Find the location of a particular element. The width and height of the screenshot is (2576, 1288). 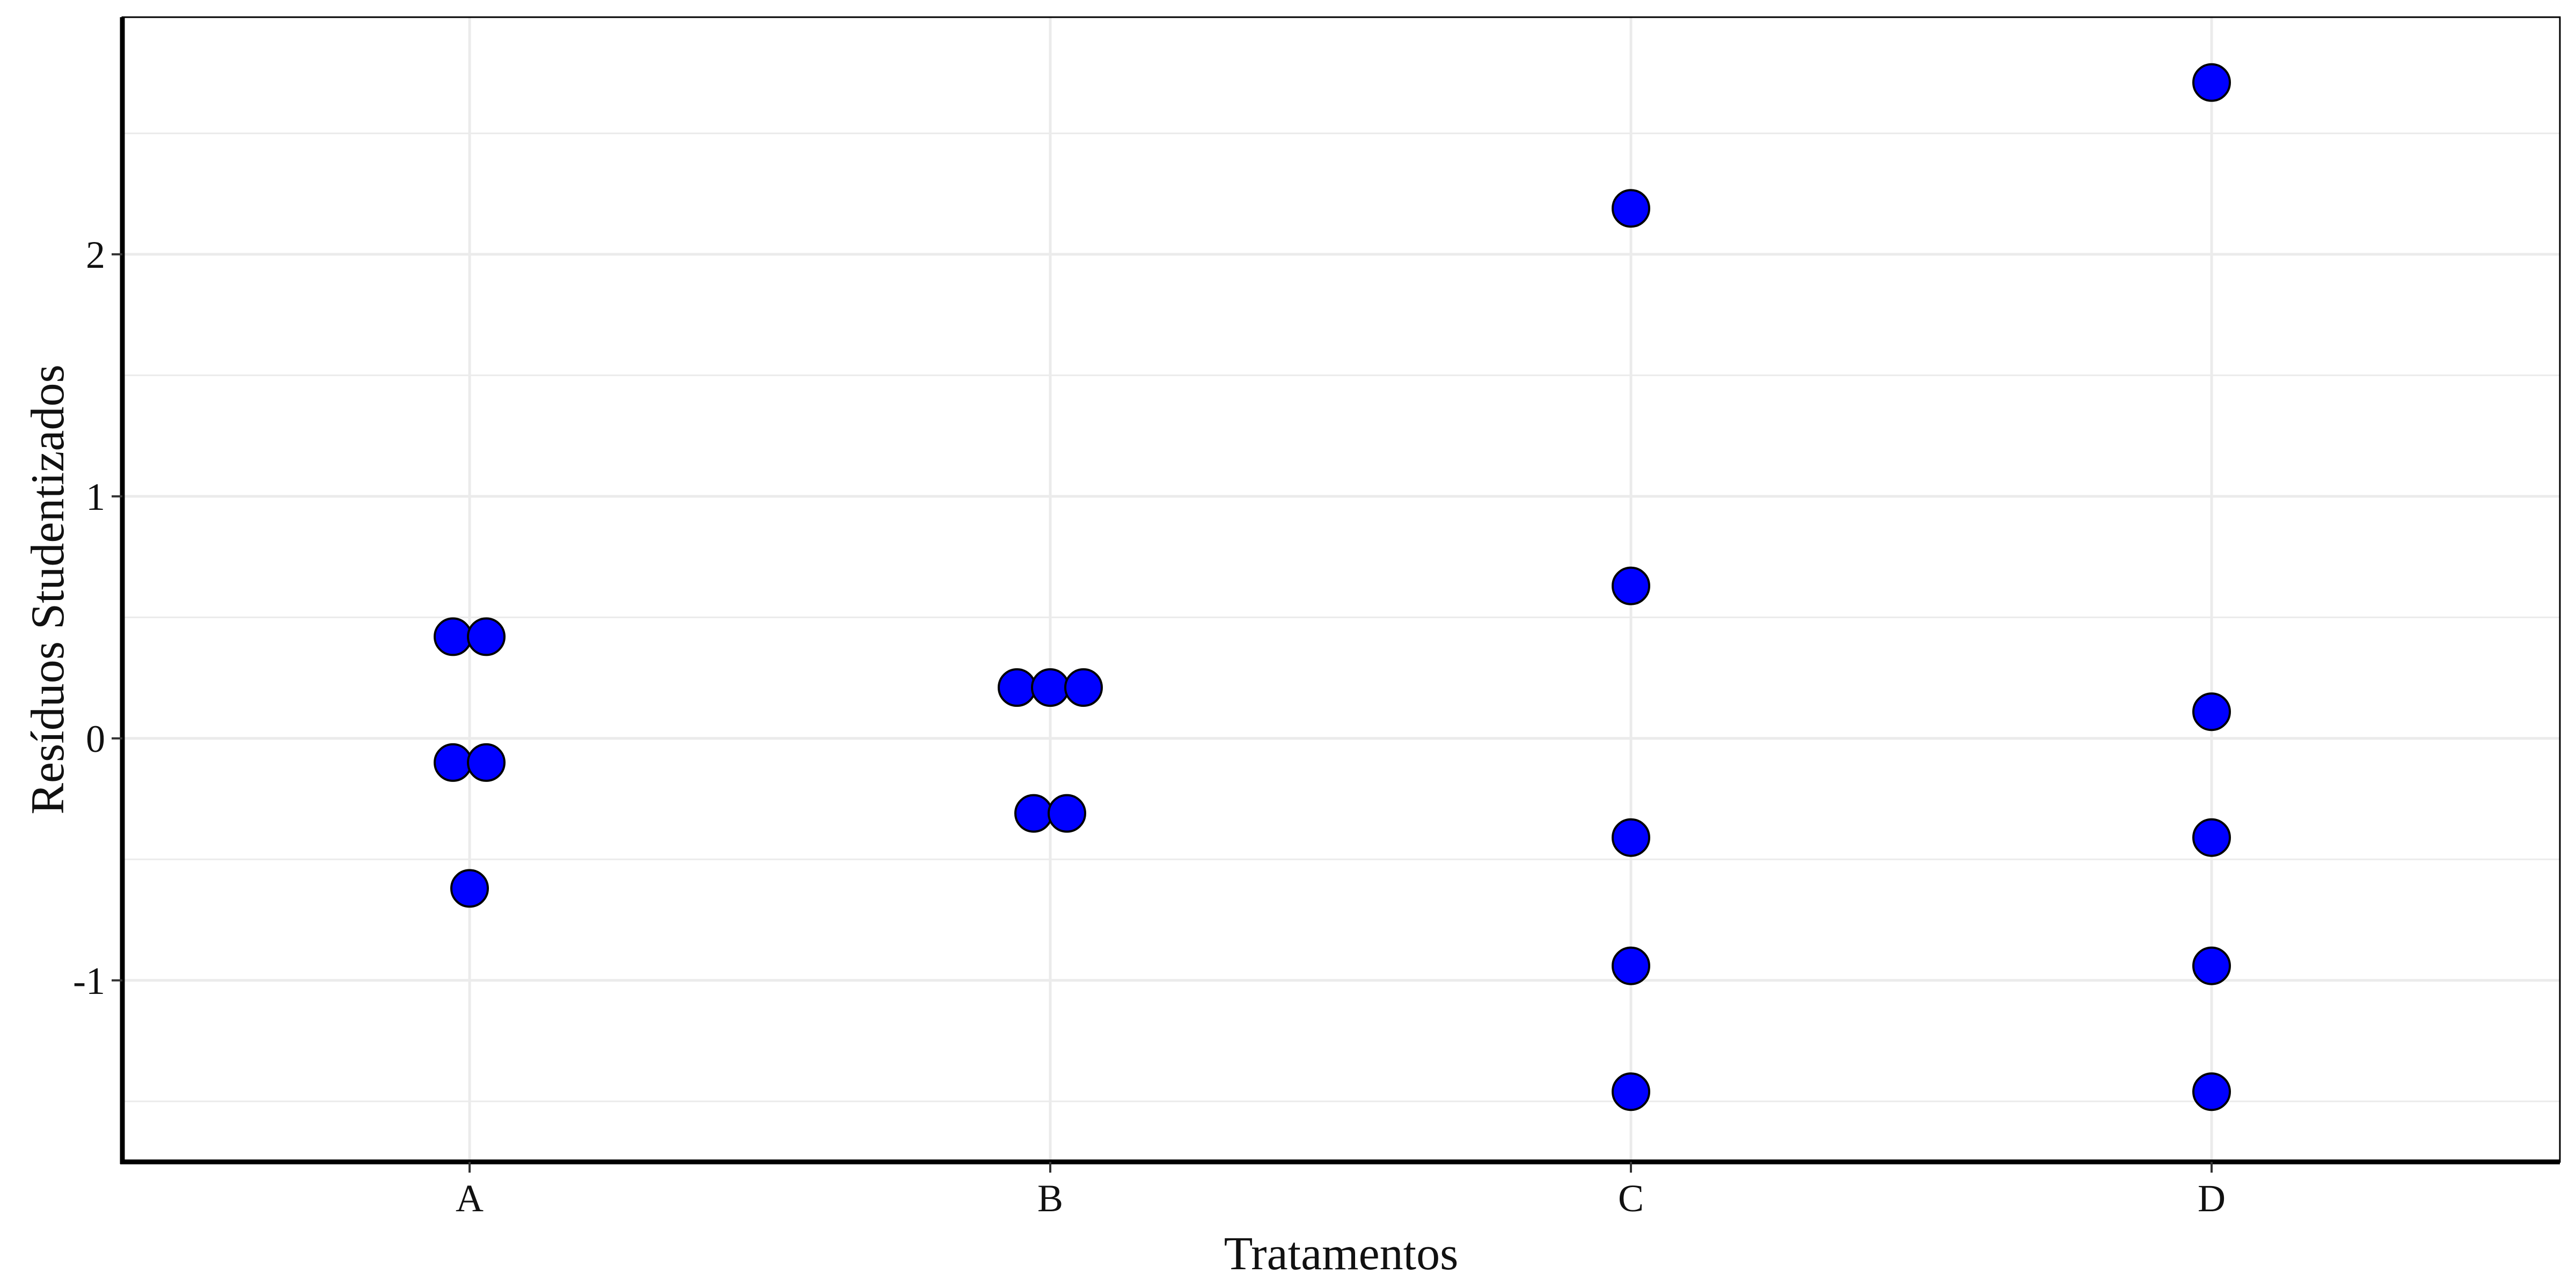

x-tick-label: D is located at coordinates (2212, 1198).